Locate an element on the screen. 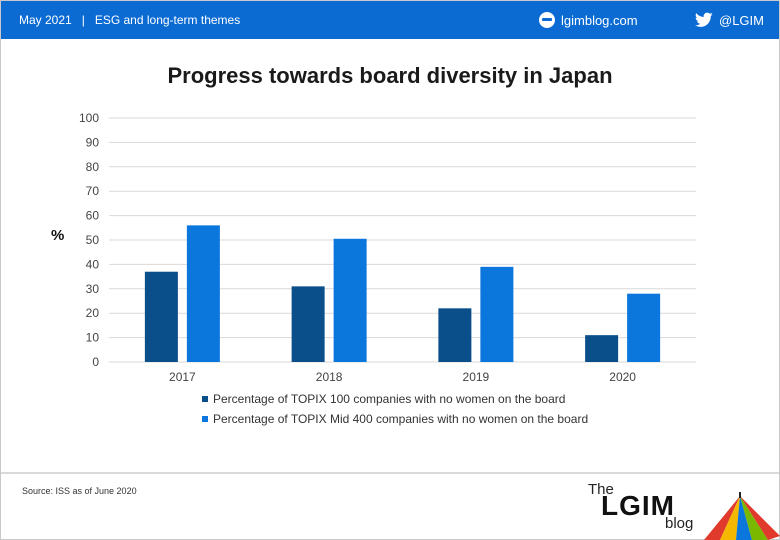 The image size is (780, 540). x-tick-label-2017: 2017 is located at coordinates (182, 377).